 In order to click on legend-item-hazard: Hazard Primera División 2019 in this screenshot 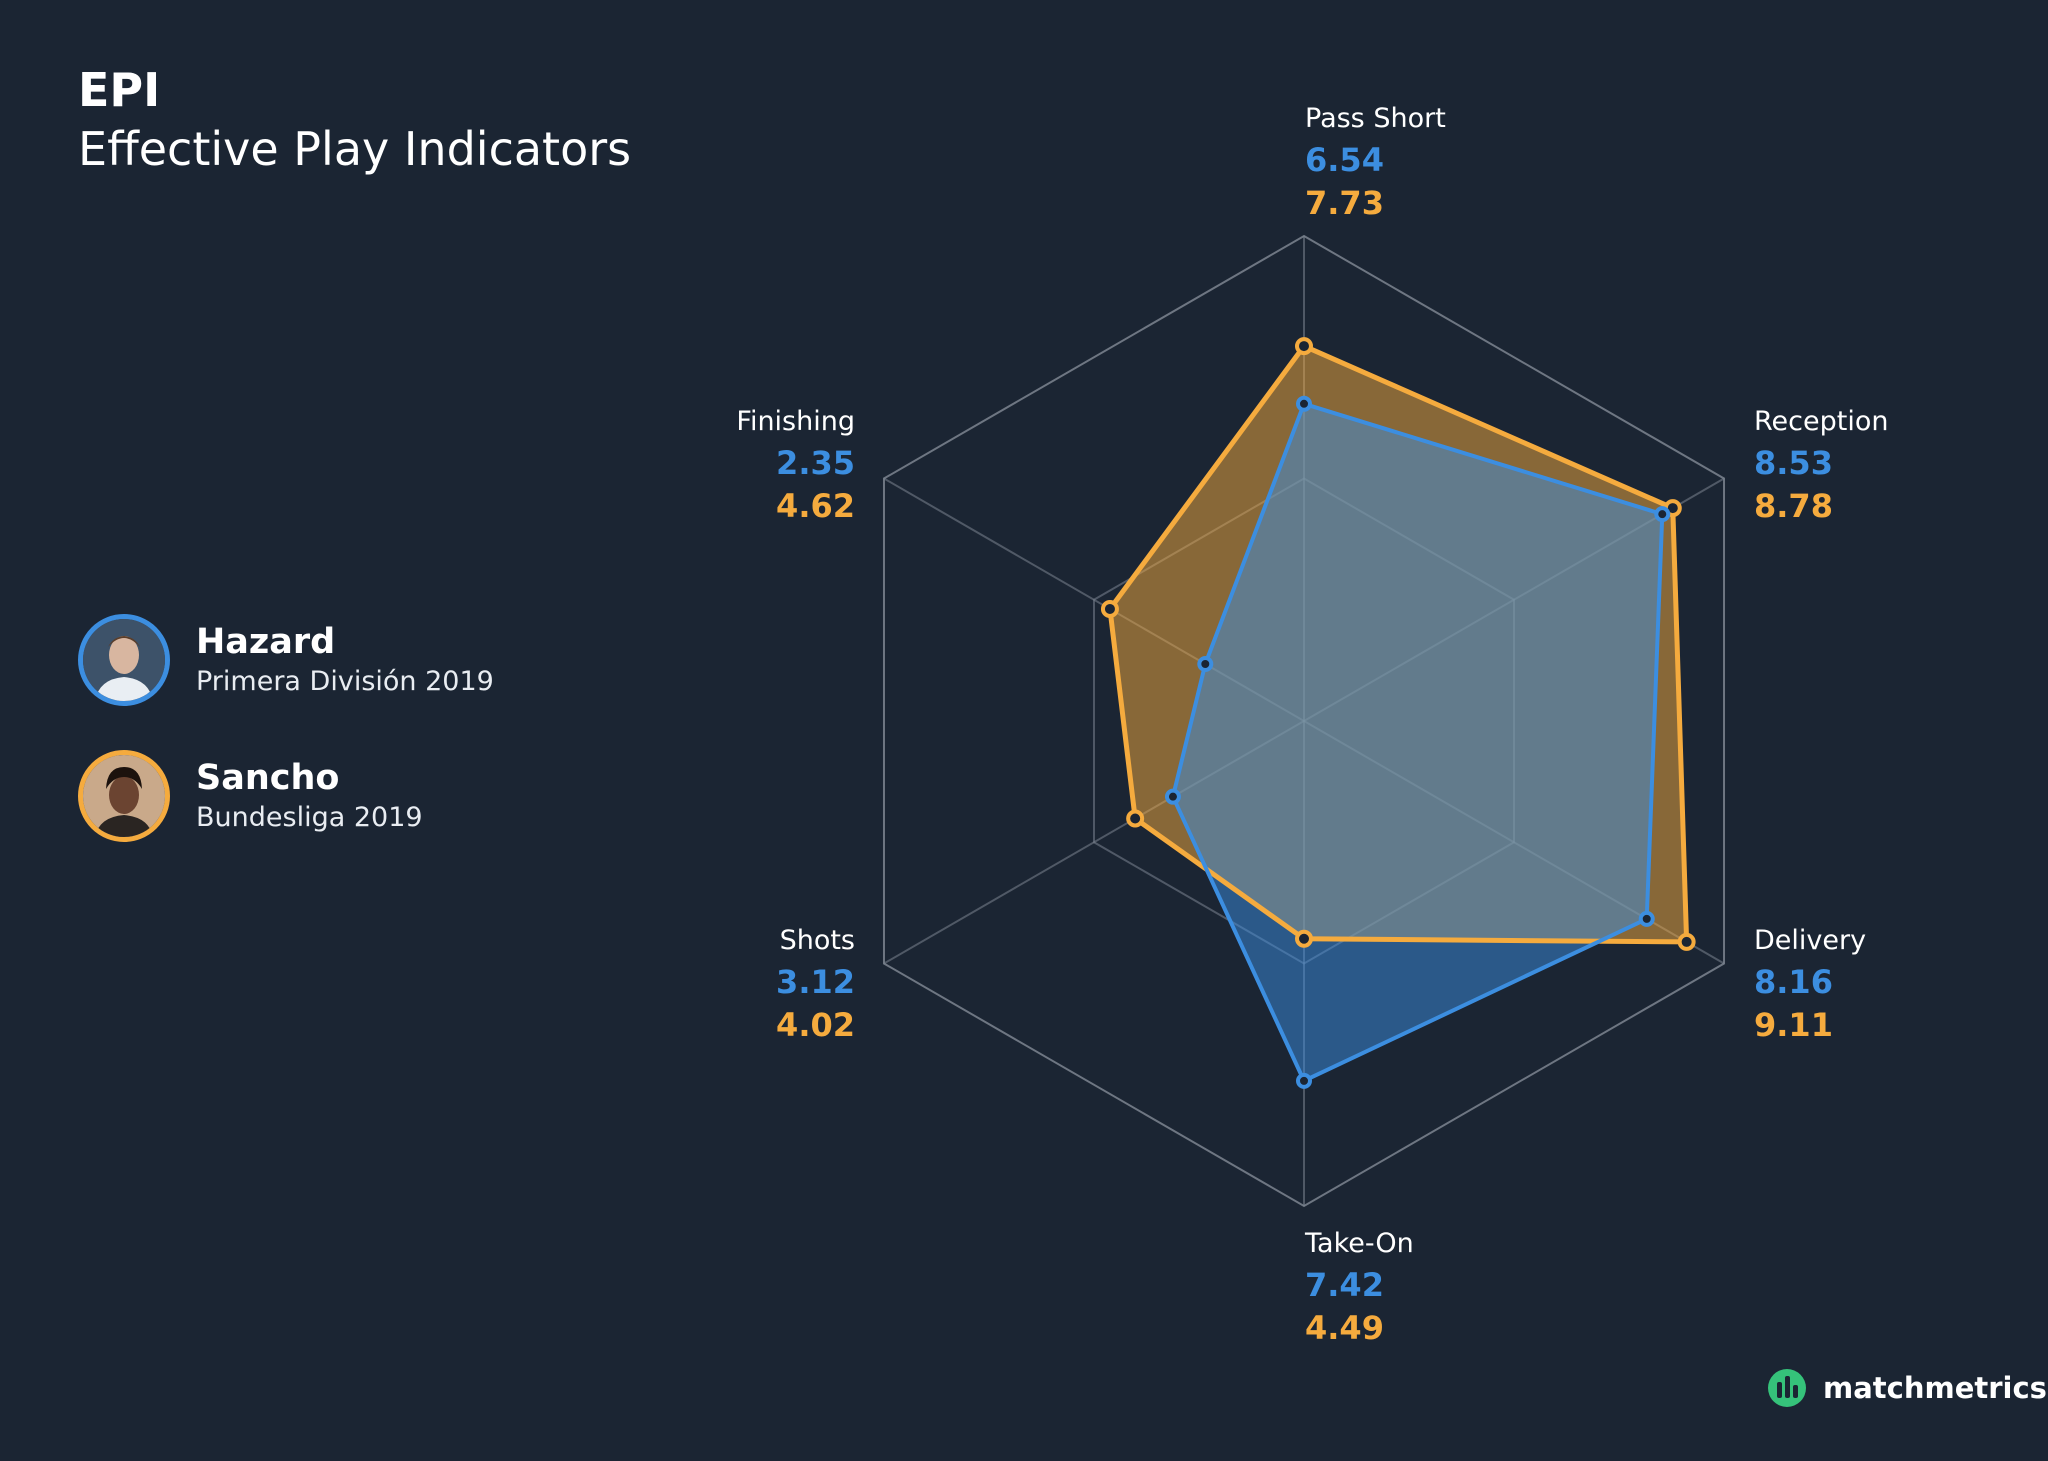, I will do `click(286, 660)`.